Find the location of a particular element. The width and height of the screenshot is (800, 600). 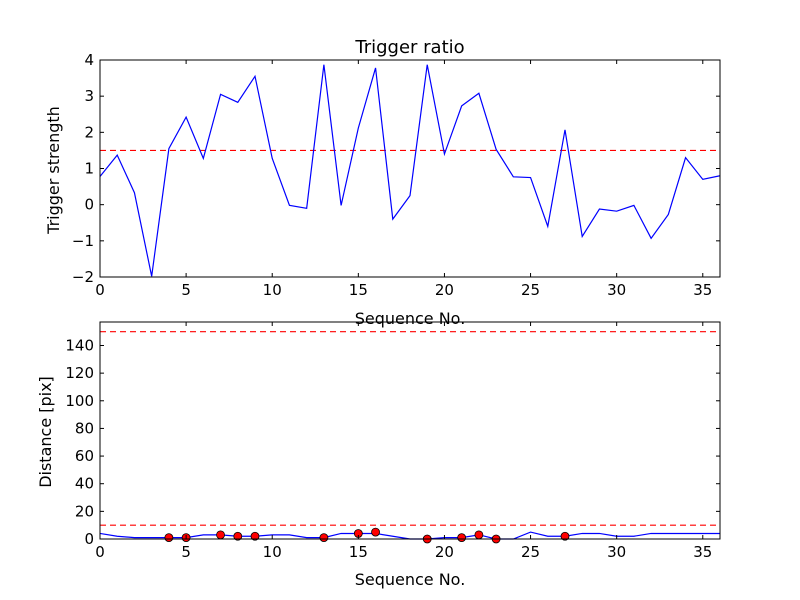

y-tick-label: 60 is located at coordinates (84, 456).